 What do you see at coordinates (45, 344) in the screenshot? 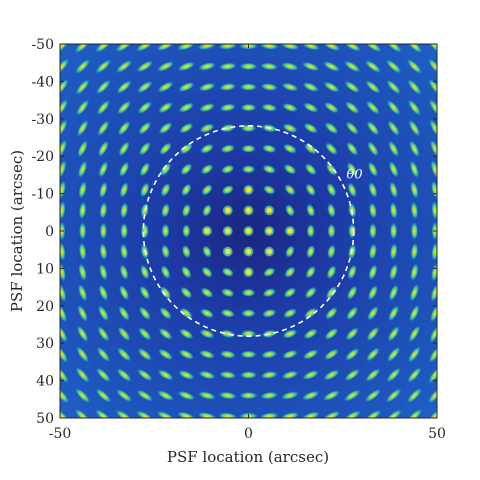
I see `y-tick-label: 30` at bounding box center [45, 344].